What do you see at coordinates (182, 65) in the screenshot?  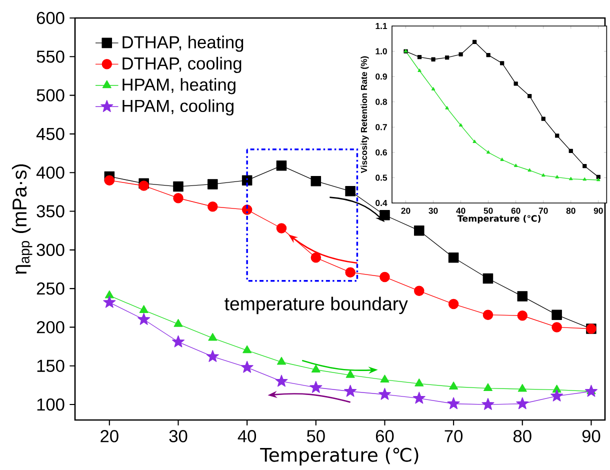 I see `legend-label: DTHAP, cooling` at bounding box center [182, 65].